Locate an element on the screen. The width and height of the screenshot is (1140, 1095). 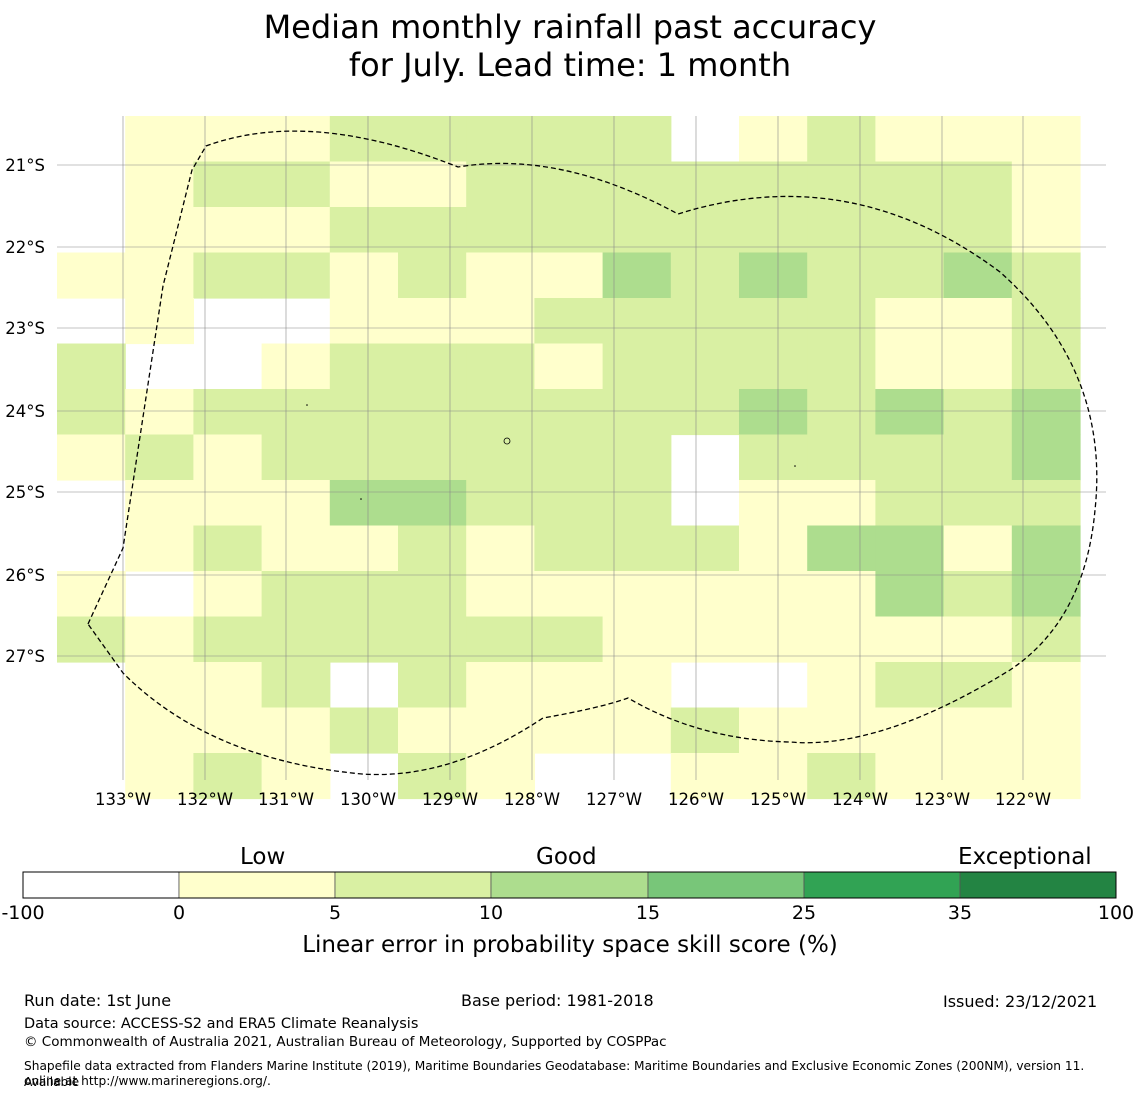
colorbar-tick: 0 is located at coordinates (179, 913).